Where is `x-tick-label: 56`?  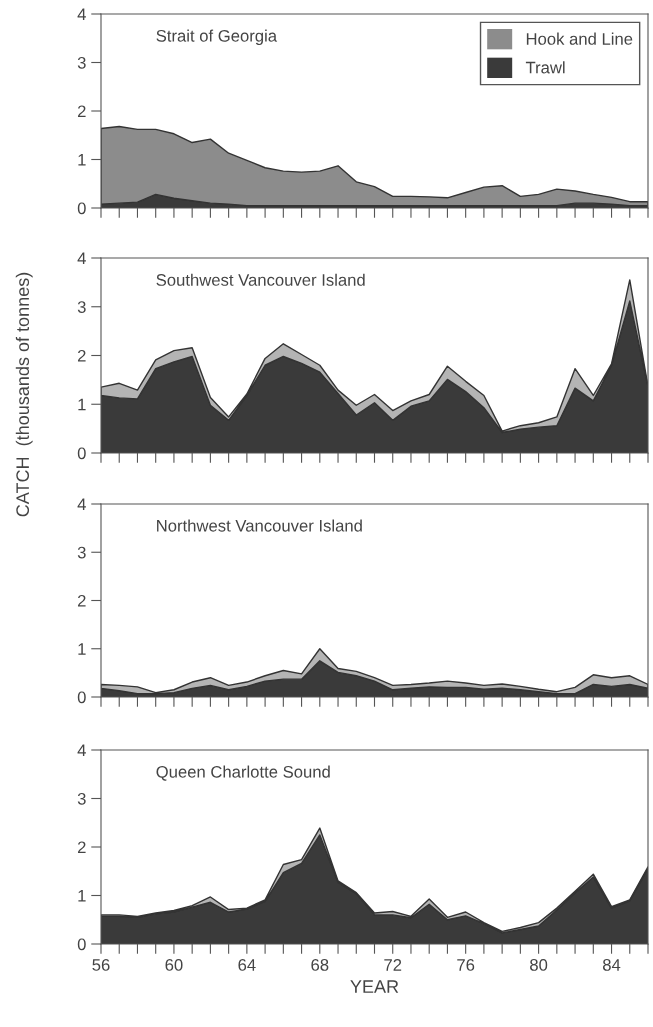
x-tick-label: 56 is located at coordinates (101, 965).